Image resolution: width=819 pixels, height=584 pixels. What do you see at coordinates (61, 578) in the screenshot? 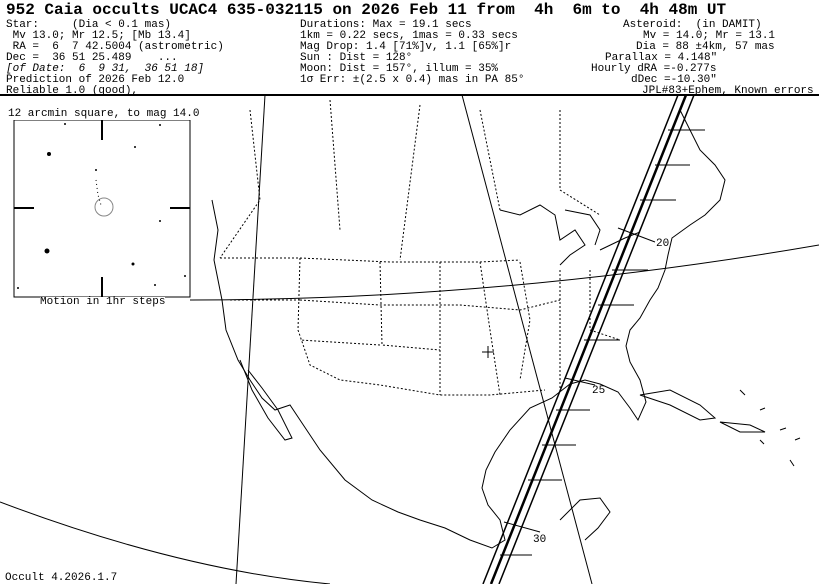
I see `footer-version: Occult 4.2026.1.7` at bounding box center [61, 578].